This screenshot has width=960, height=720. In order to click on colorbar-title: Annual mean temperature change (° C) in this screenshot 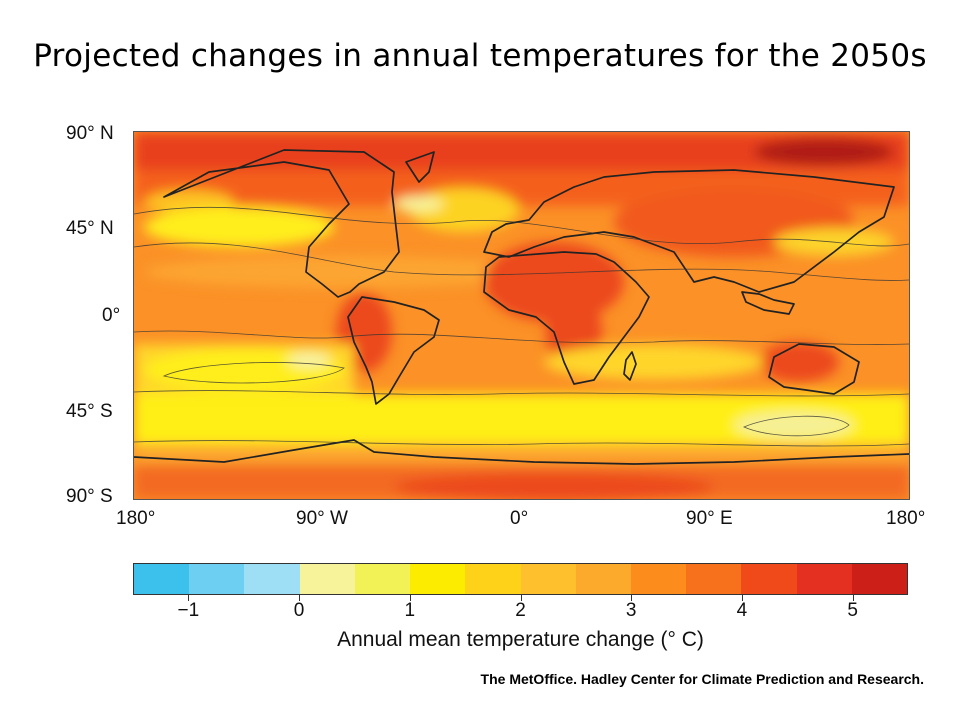, I will do `click(520, 639)`.